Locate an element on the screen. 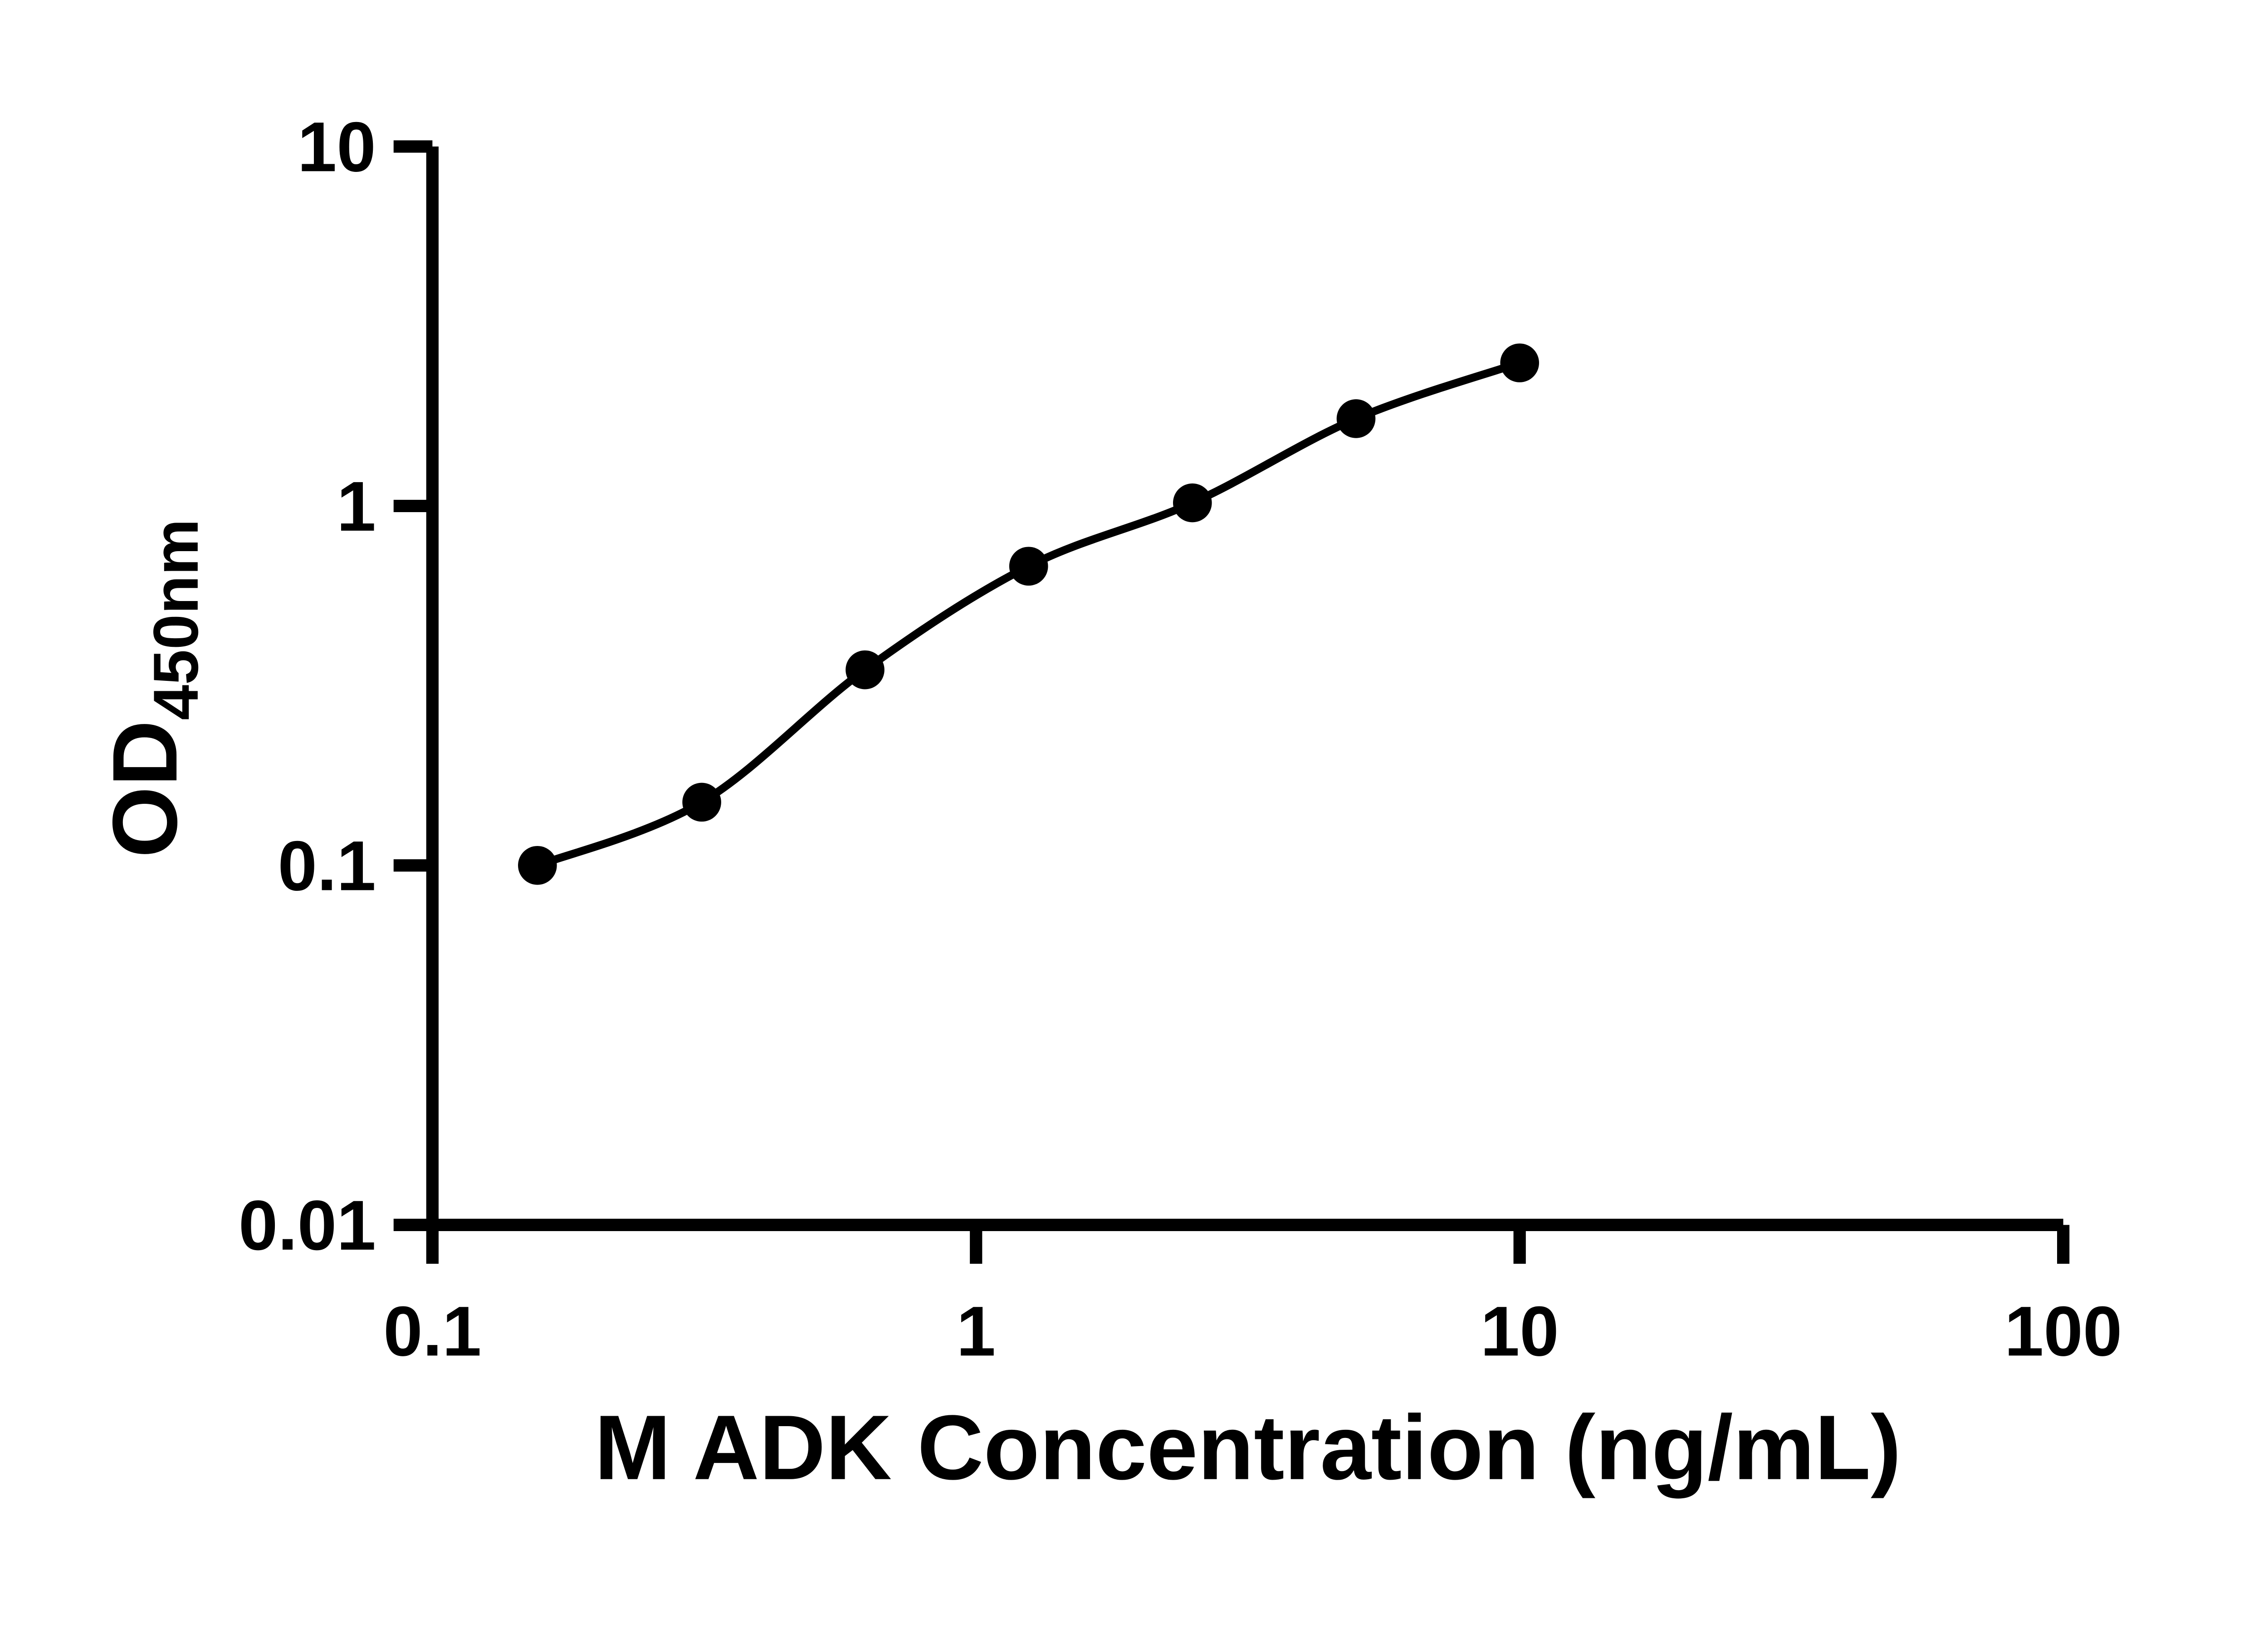 This screenshot has height=1633, width=2268. y-tick-label: 0.1 is located at coordinates (327, 865).